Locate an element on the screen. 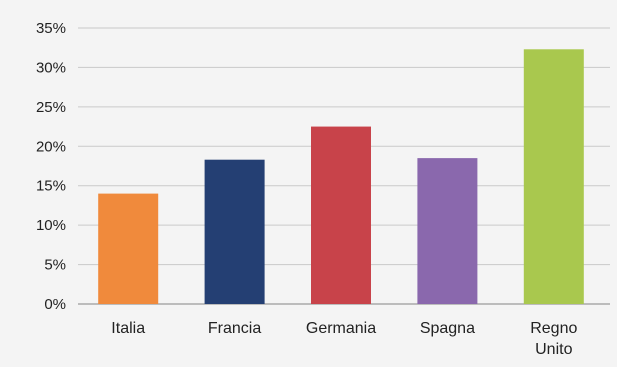  x-category-label-line: Francia is located at coordinates (234, 328).